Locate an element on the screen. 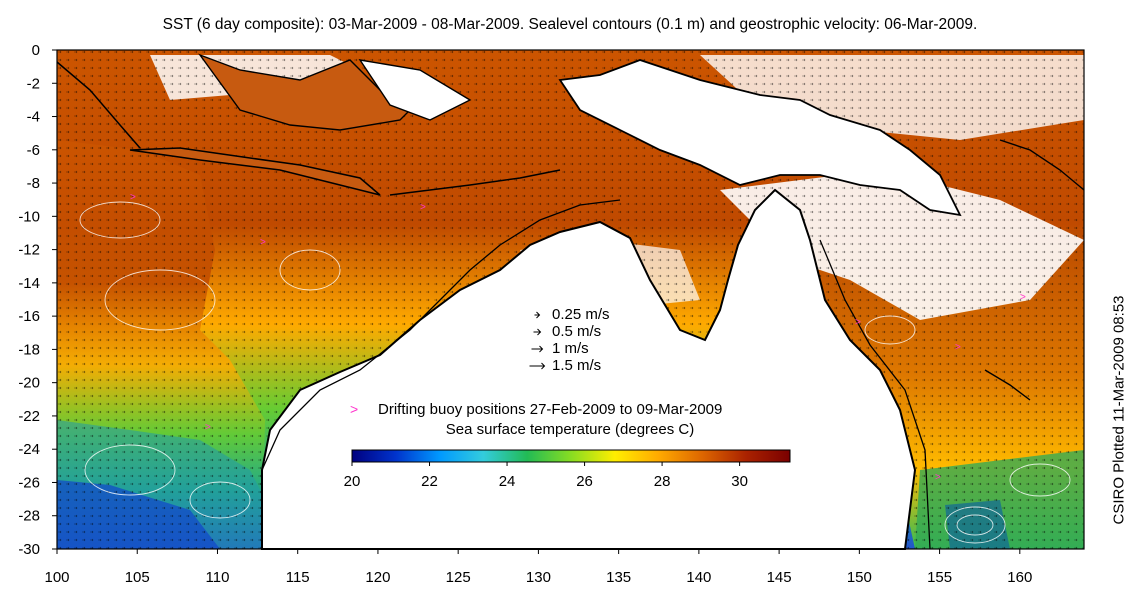 The width and height of the screenshot is (1140, 600). y-tick-label: -16 is located at coordinates (29, 316).